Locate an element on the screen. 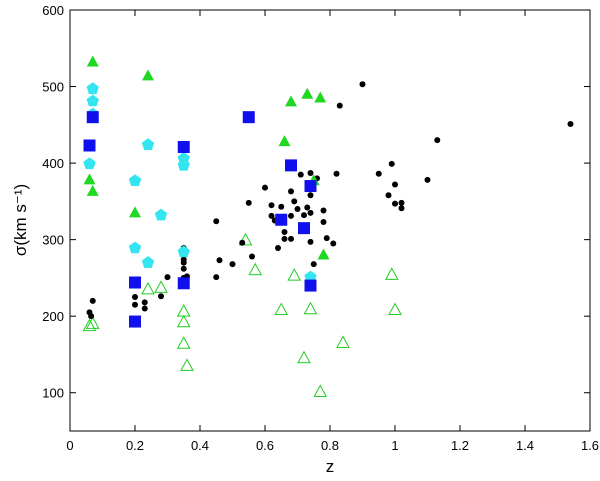 The width and height of the screenshot is (600, 481). y-tick-label: 400 is located at coordinates (53, 163).